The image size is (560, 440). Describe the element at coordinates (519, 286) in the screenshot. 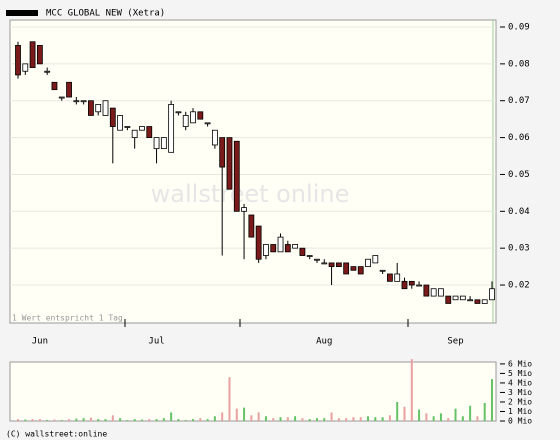

I see `y-tick-label: 0.02` at that location.